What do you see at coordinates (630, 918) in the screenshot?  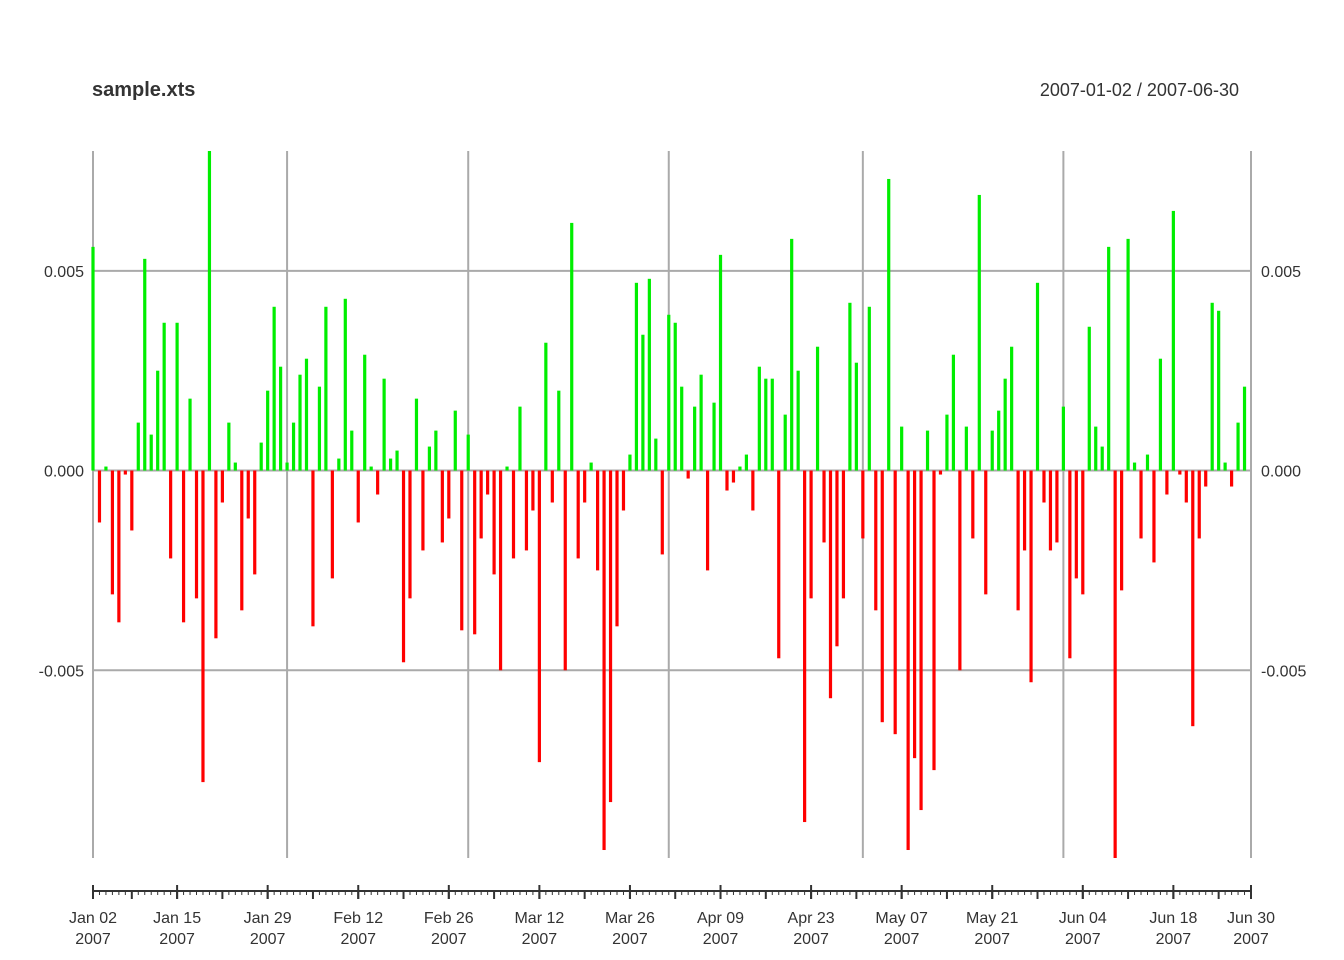 I see `x-tick-label: Mar 26` at bounding box center [630, 918].